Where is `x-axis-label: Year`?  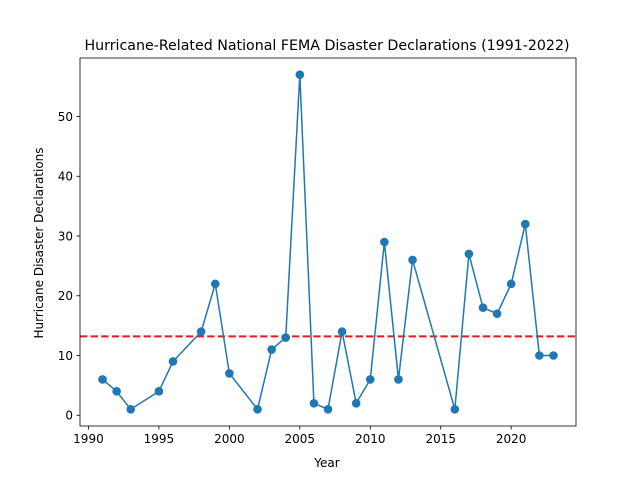
x-axis-label: Year is located at coordinates (326, 463).